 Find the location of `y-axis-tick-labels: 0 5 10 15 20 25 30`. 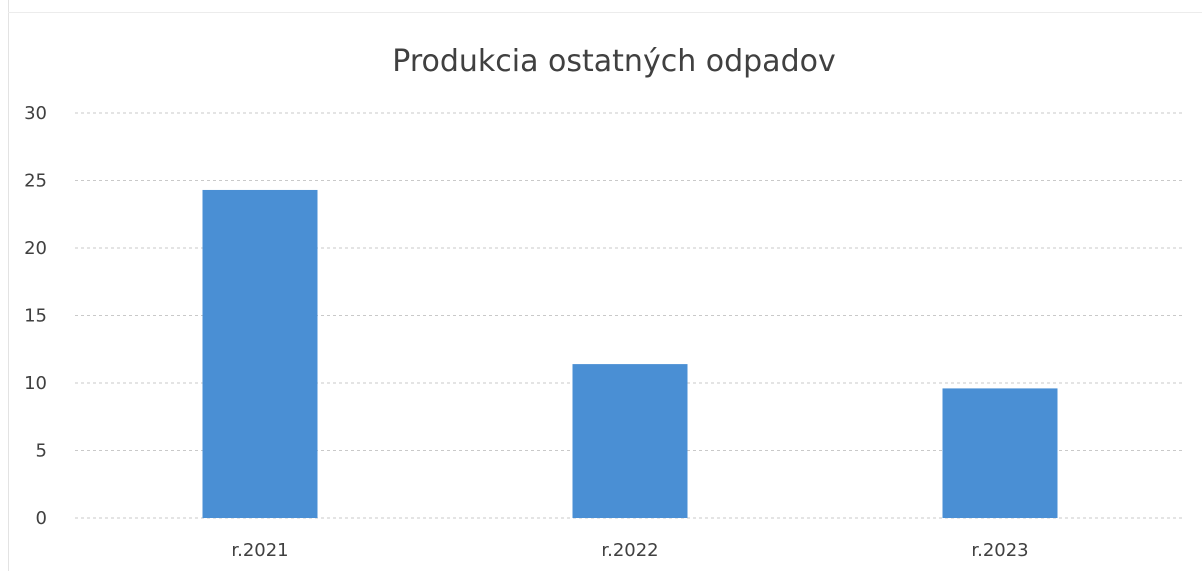

y-axis-tick-labels: 0 5 10 15 20 25 30 is located at coordinates (35, 316).